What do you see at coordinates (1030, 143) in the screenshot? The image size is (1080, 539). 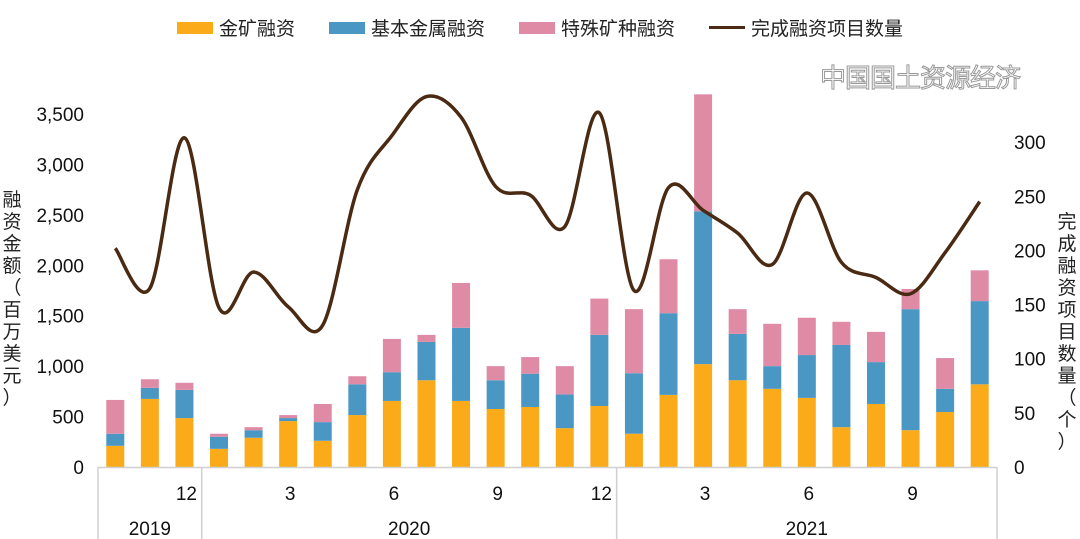 I see `y2-tick-label: 300` at bounding box center [1030, 143].